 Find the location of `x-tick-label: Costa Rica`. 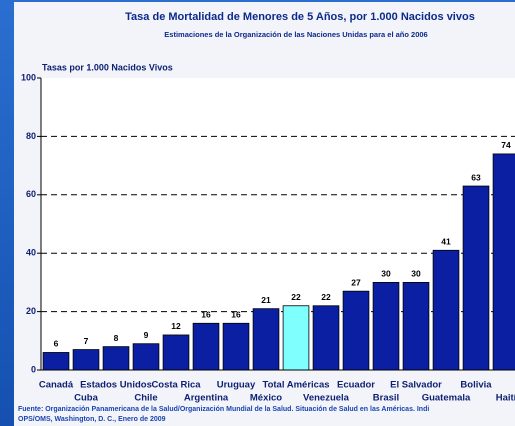

x-tick-label: Costa Rica is located at coordinates (176, 385).